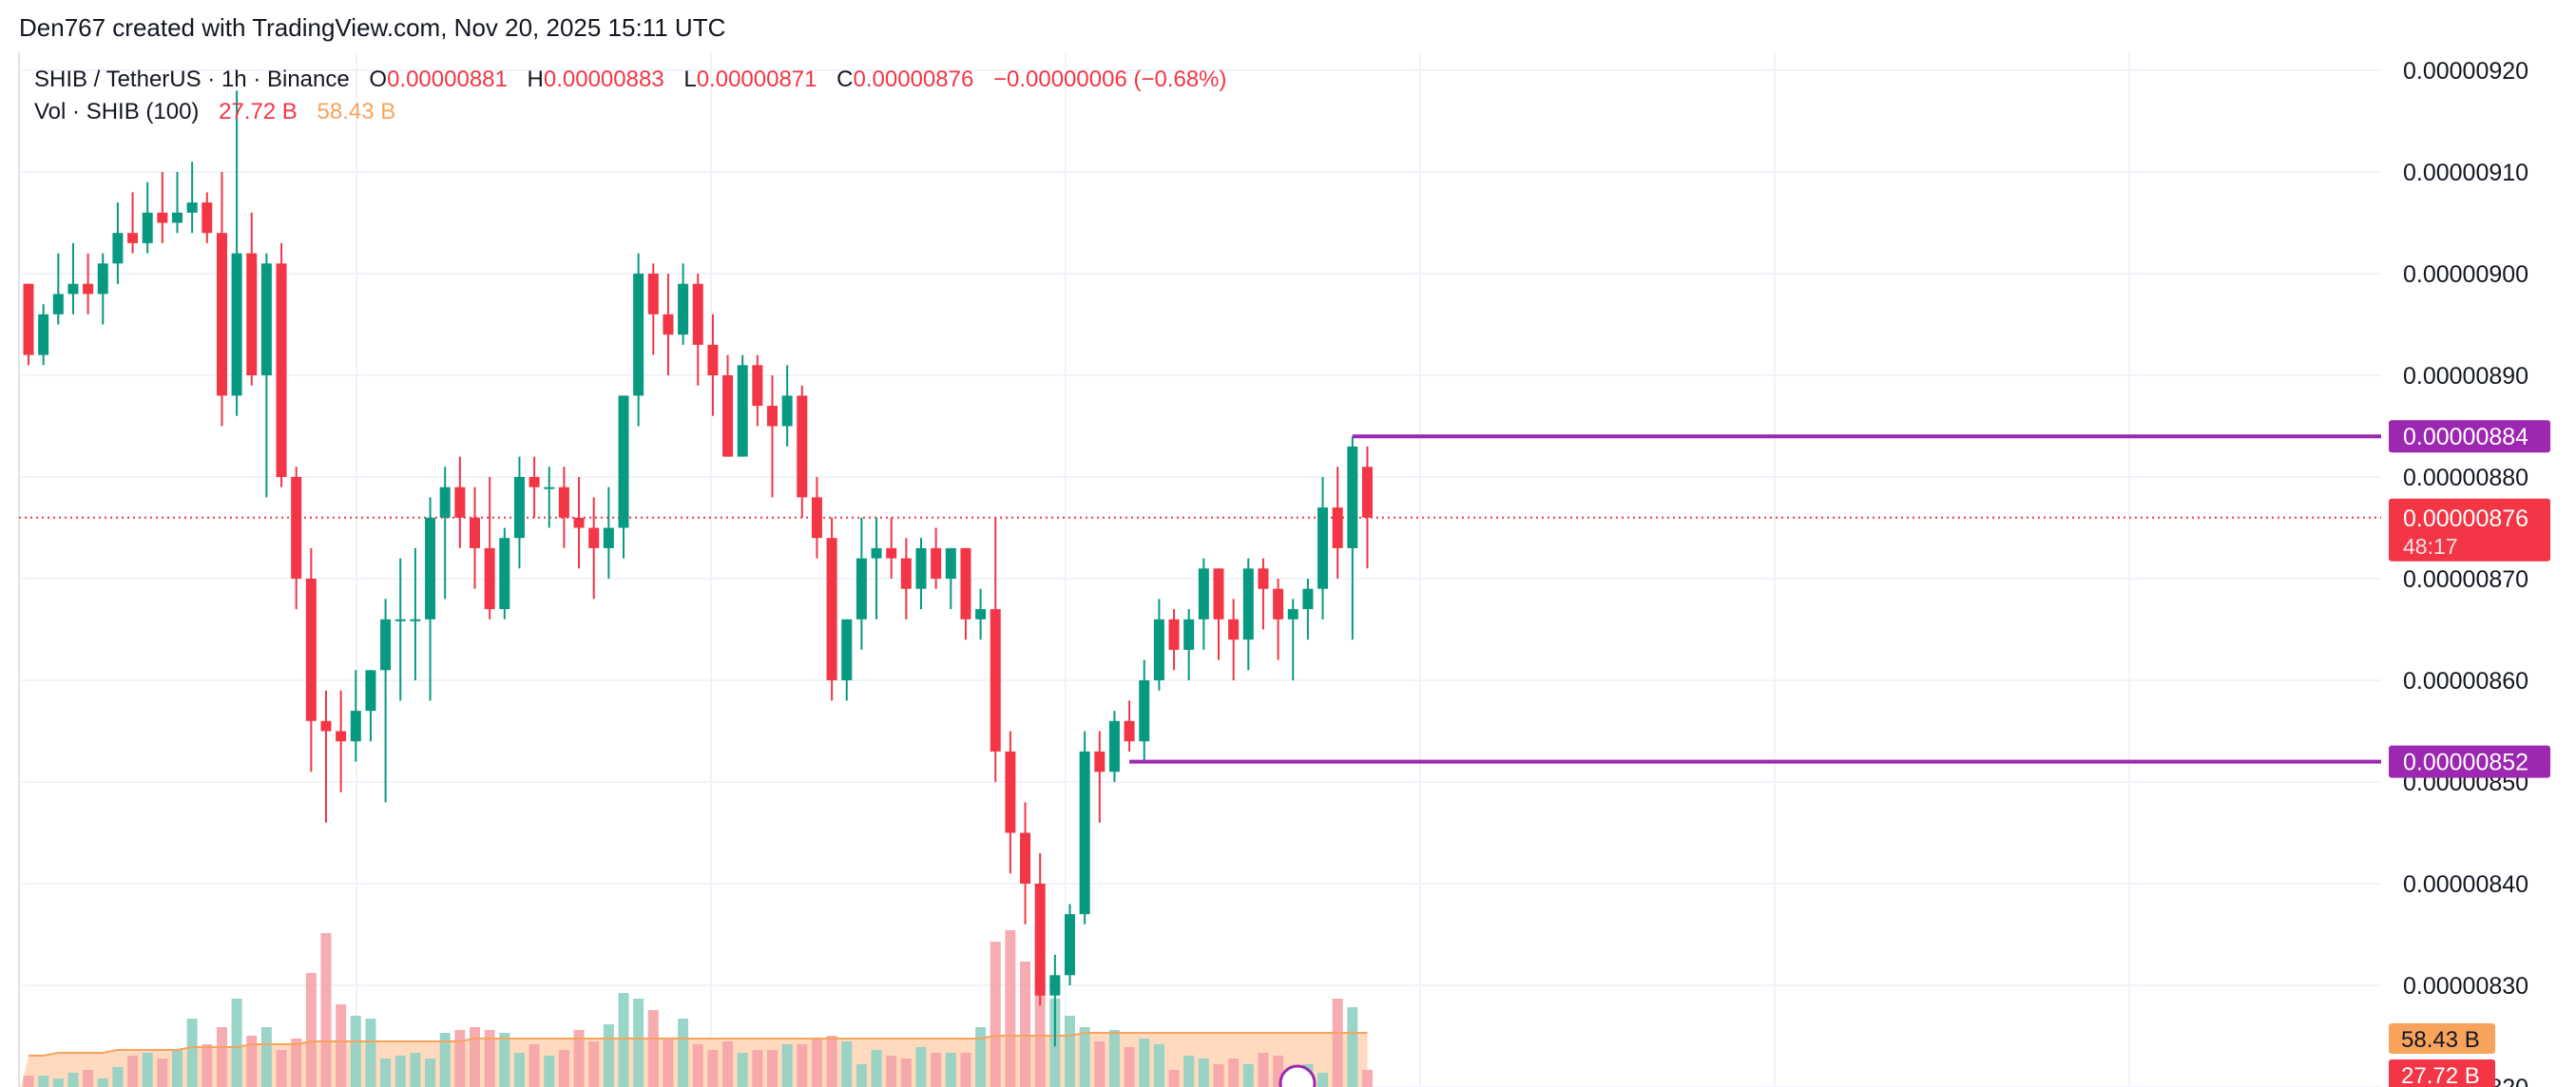  Describe the element at coordinates (1109, 79) in the screenshot. I see `legend-change: −0.00000006 (−0.68%)` at that location.